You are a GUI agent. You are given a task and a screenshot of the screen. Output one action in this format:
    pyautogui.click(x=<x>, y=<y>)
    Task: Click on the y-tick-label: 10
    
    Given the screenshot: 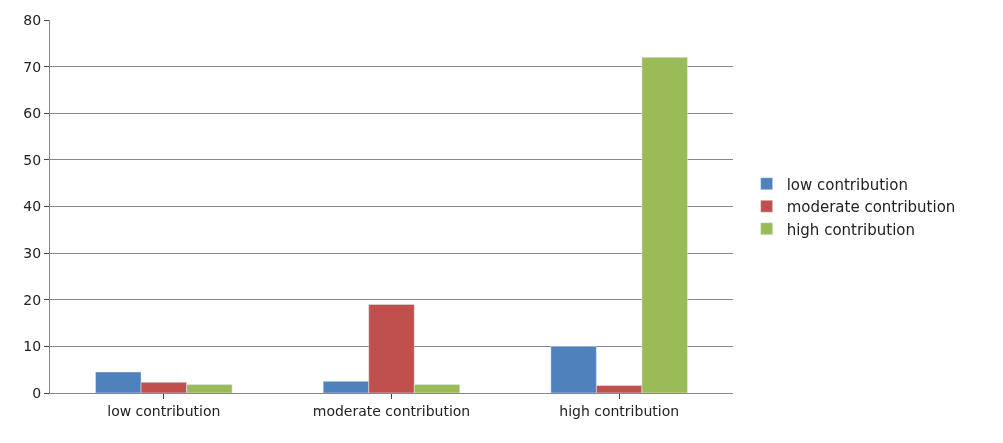 What is the action you would take?
    pyautogui.click(x=32, y=346)
    